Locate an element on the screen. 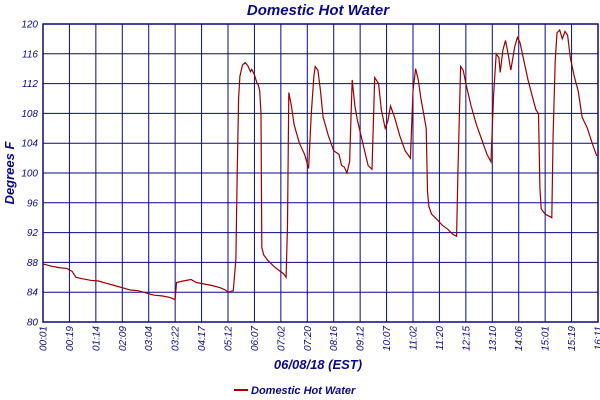 This screenshot has height=400, width=600. x-tick-label: 16:11 is located at coordinates (597, 338).